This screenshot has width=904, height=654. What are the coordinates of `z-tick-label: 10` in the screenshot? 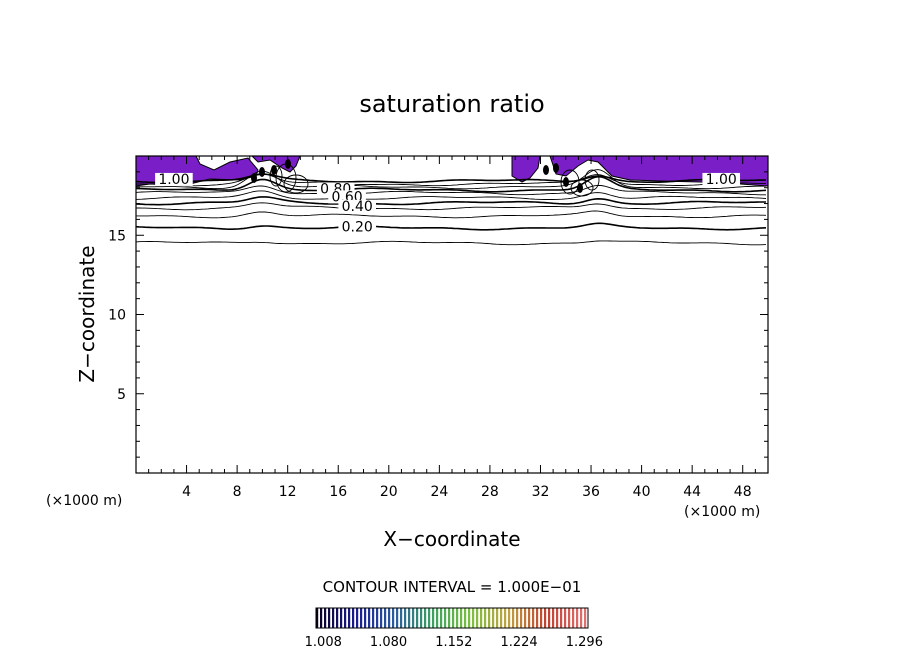 It's located at (117, 316).